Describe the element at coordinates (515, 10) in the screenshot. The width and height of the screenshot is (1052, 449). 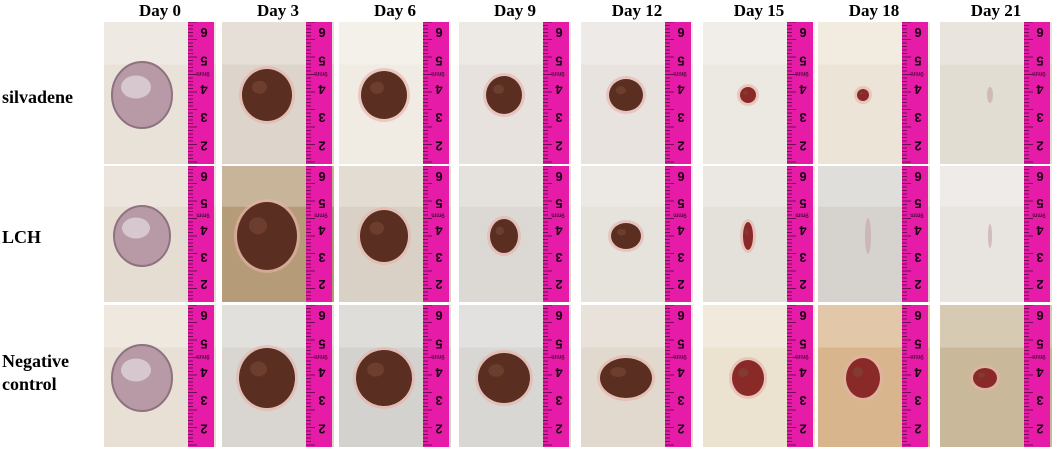
I see `day-label: Day 9` at that location.